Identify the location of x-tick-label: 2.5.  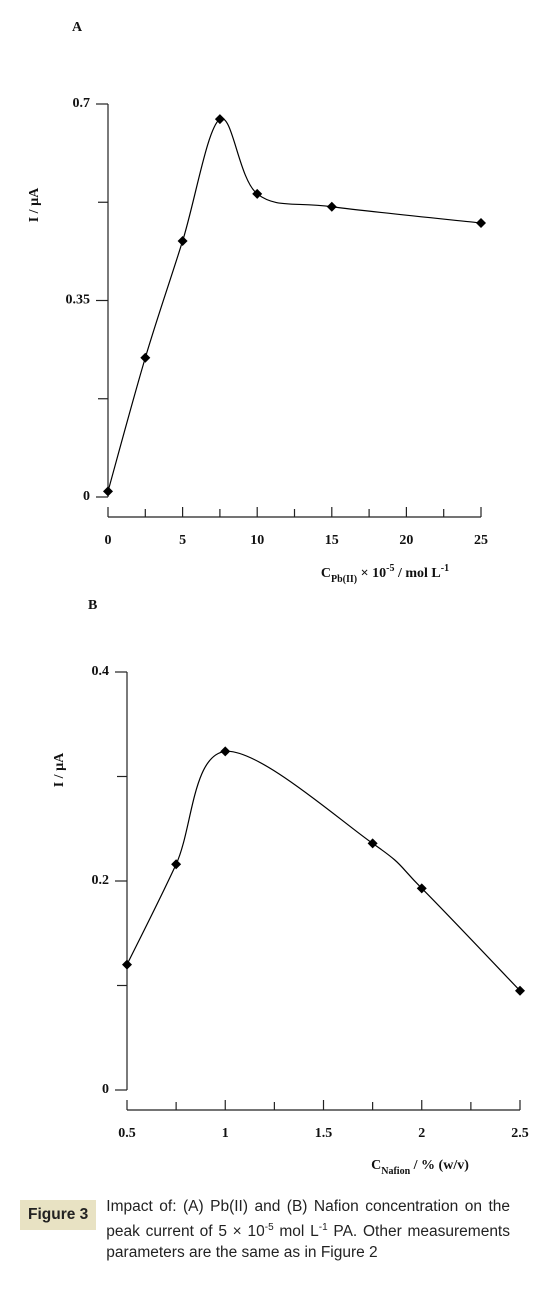
(520, 1133).